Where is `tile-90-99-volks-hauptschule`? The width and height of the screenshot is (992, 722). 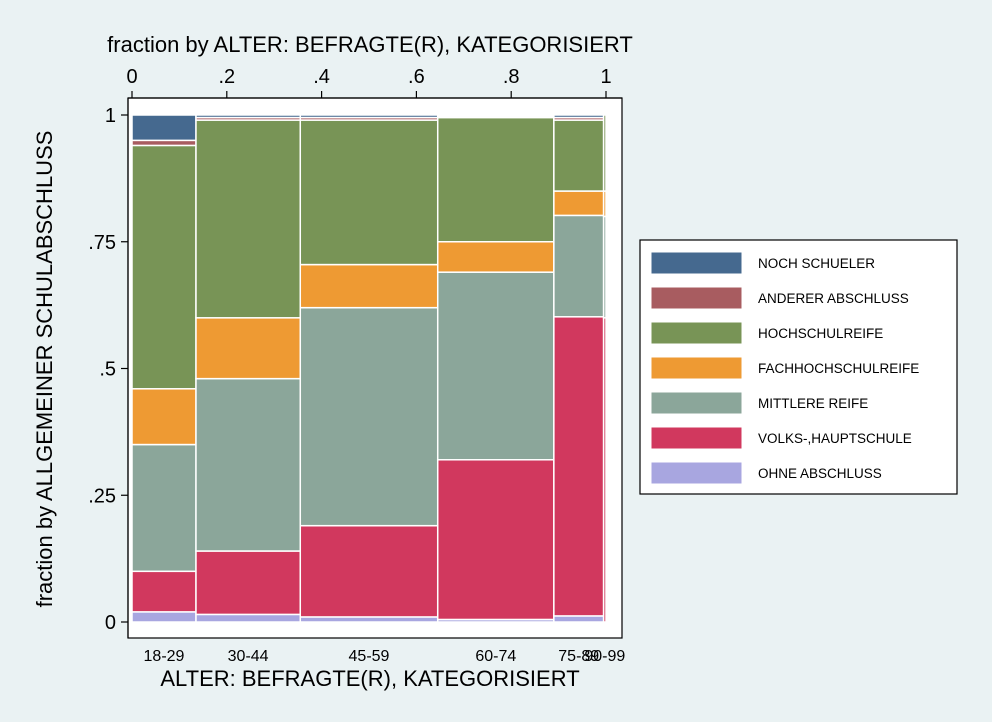 tile-90-99-volks-hauptschule is located at coordinates (604, 470).